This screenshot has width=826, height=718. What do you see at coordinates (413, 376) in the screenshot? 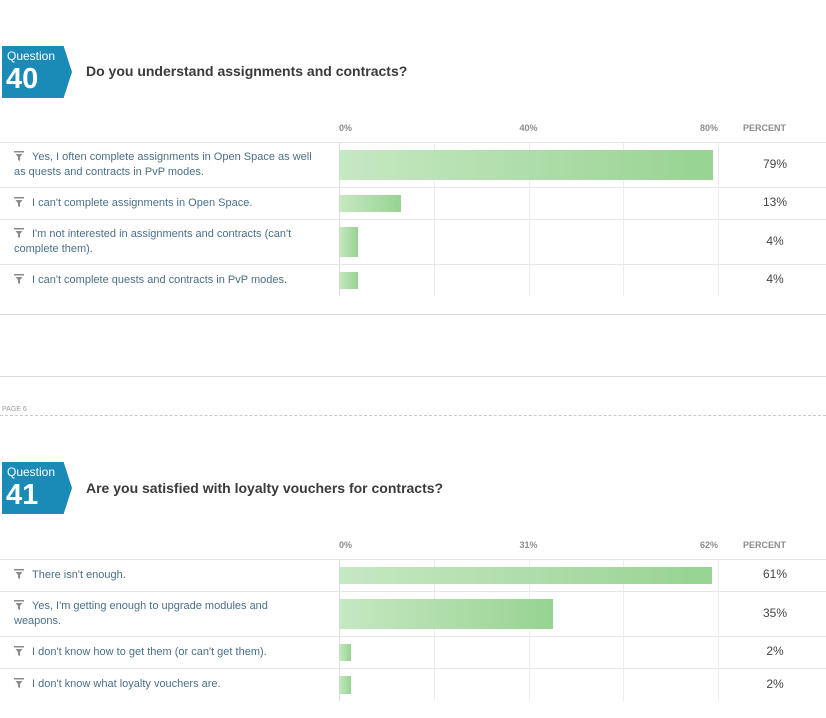
I see `page-divider` at bounding box center [413, 376].